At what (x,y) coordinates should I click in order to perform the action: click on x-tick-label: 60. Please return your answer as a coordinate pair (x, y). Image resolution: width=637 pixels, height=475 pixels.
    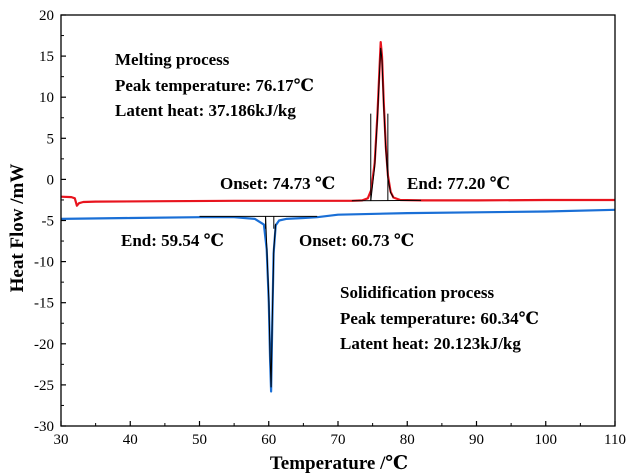
    Looking at the image, I should click on (268, 440).